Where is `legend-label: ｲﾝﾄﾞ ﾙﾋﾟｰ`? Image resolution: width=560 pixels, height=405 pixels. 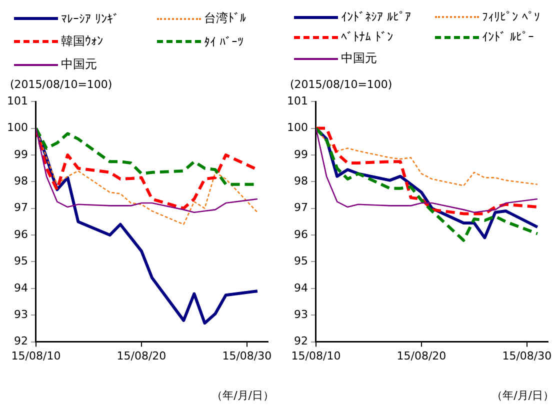 legend-label: ｲﾝﾄﾞ ﾙﾋﾟｰ is located at coordinates (508, 37).